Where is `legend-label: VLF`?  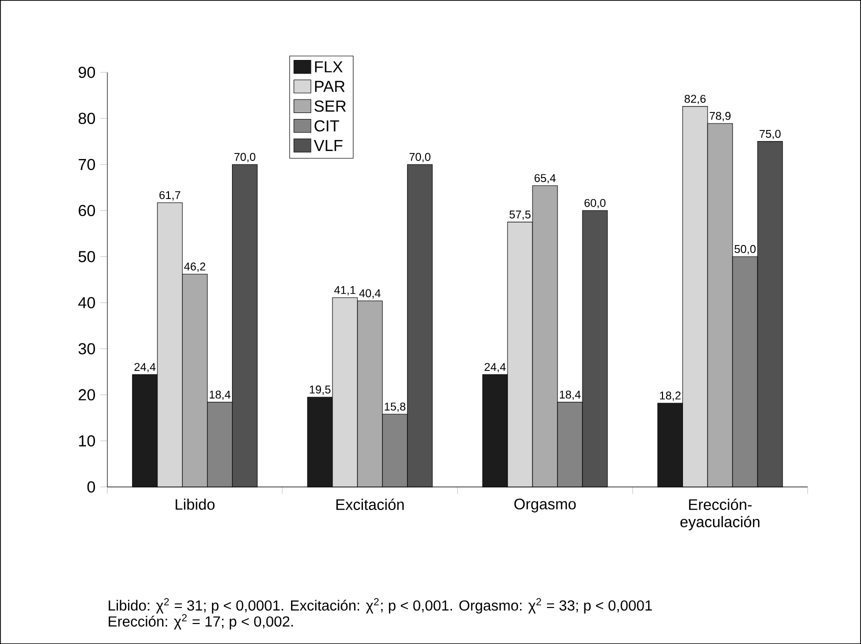 legend-label: VLF is located at coordinates (328, 145).